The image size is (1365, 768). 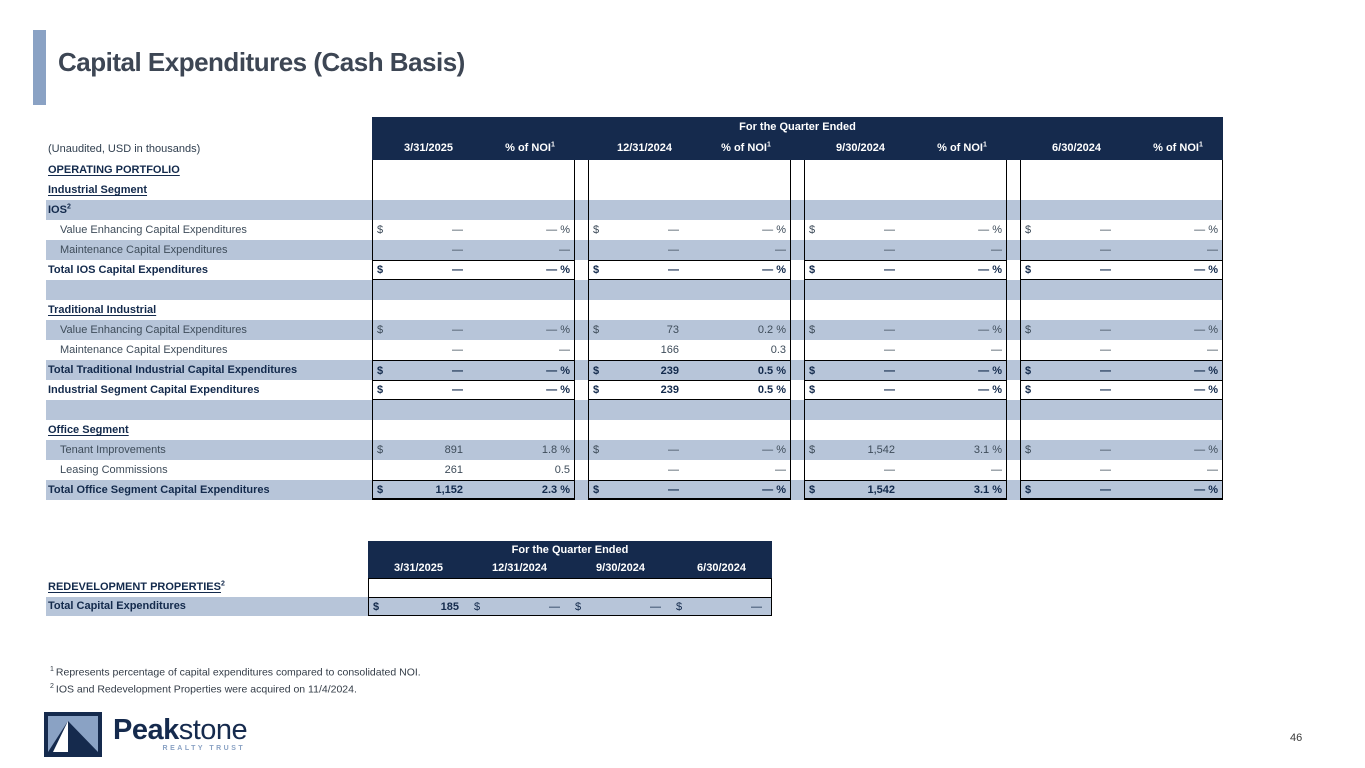 I want to click on row-label: Value Enhancing Capital Expenditures, so click(x=153, y=230).